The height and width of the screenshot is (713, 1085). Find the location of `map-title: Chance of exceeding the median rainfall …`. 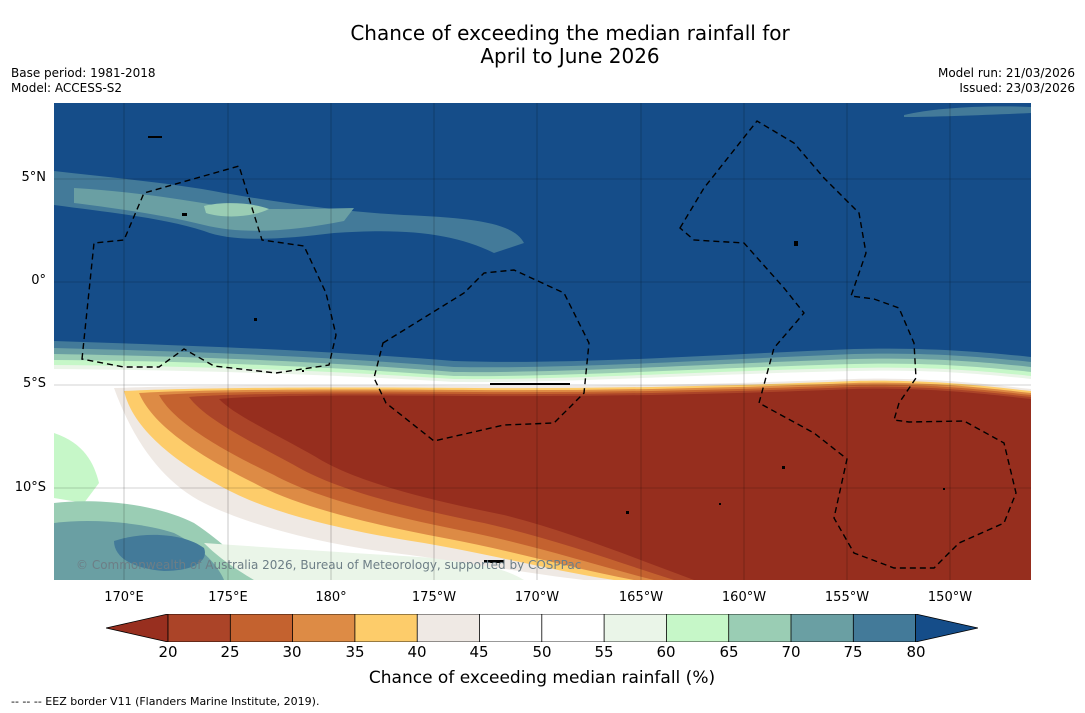

map-title: Chance of exceeding the median rainfall … is located at coordinates (542, 45).